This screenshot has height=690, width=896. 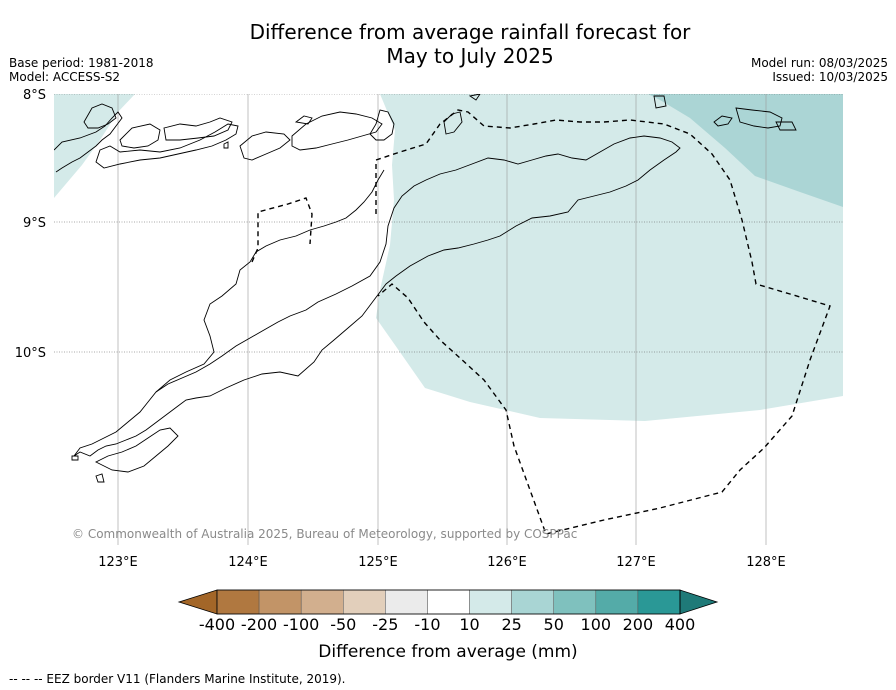 I want to click on colorbar-frame, so click(x=448, y=602).